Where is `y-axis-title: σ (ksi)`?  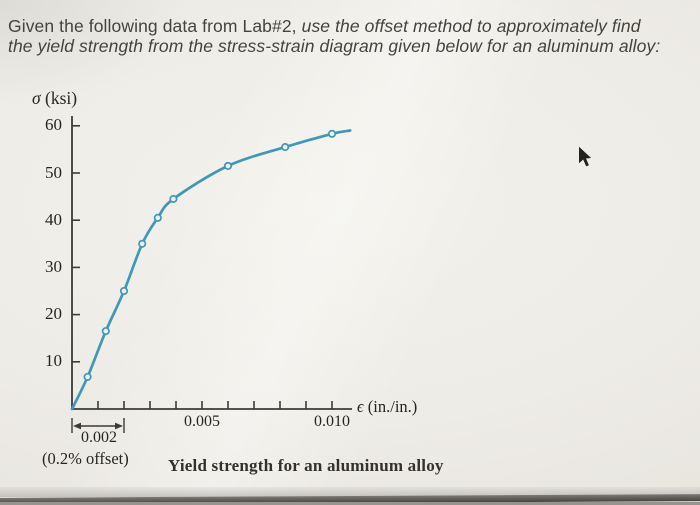 y-axis-title: σ (ksi) is located at coordinates (54, 98).